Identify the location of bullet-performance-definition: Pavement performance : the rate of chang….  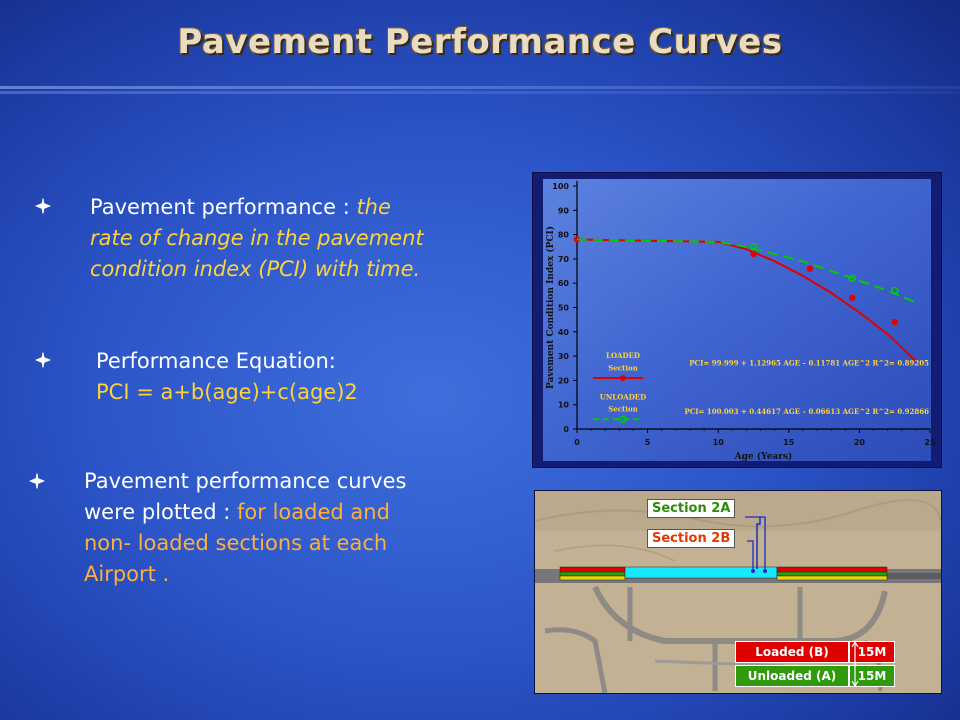
(290, 238).